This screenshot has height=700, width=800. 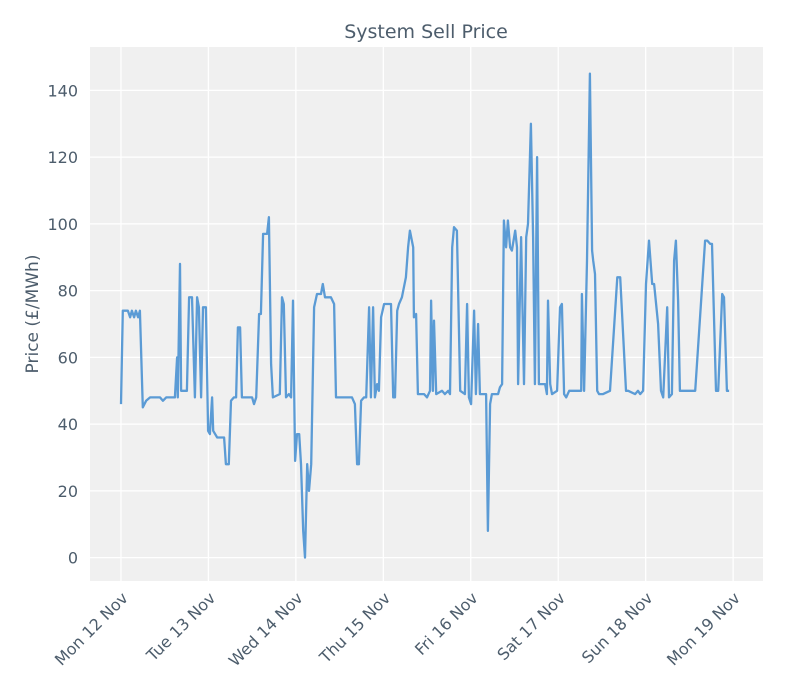 I want to click on x-tick-label: Thu 15 Nov, so click(x=354, y=627).